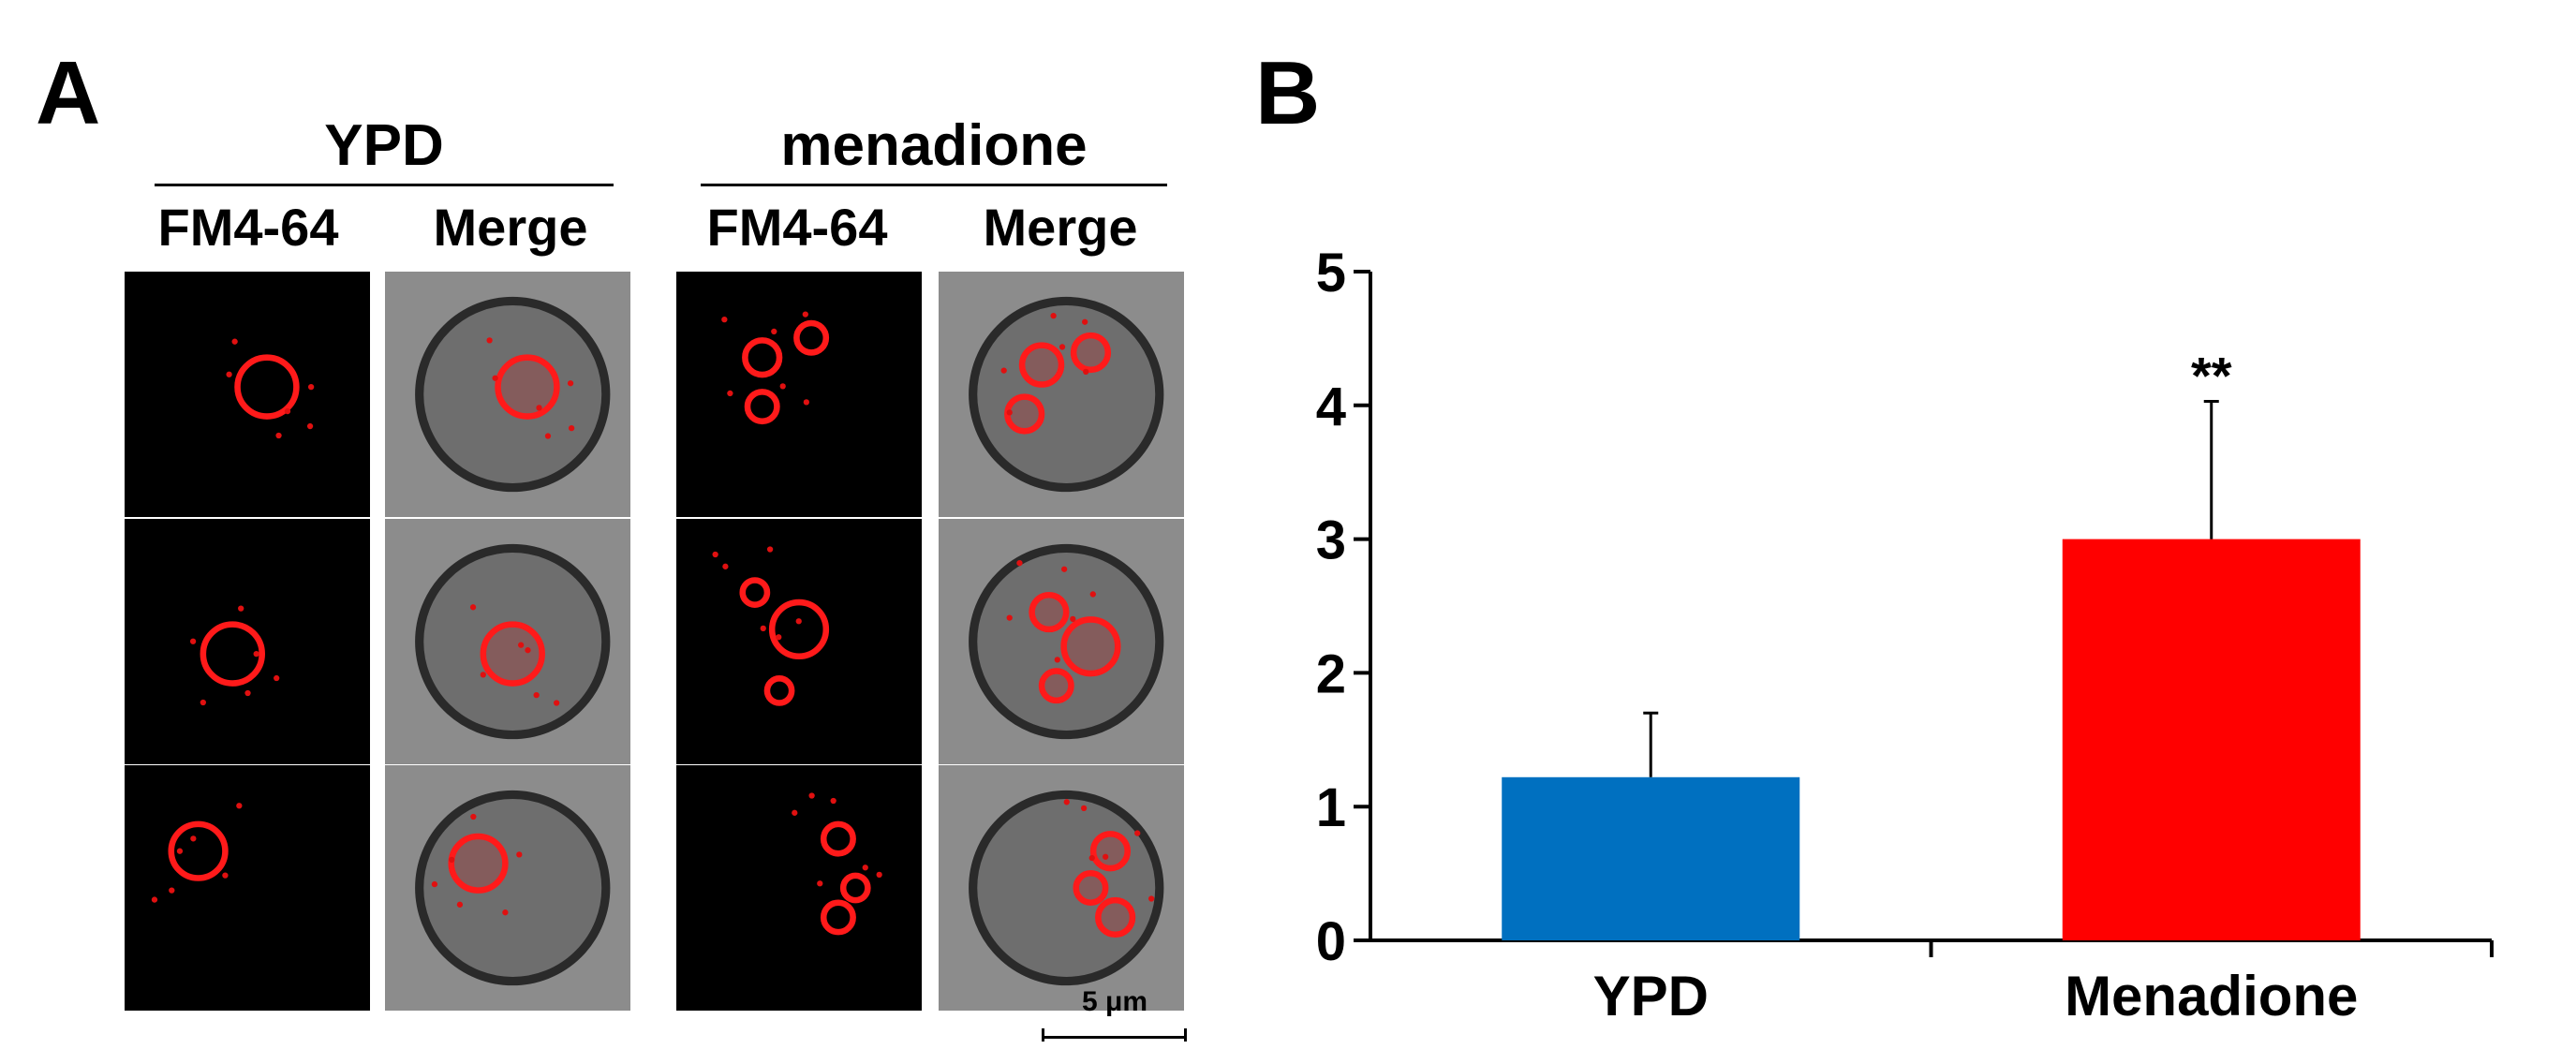 The height and width of the screenshot is (1064, 2576). What do you see at coordinates (1651, 858) in the screenshot?
I see `bar-ypd` at bounding box center [1651, 858].